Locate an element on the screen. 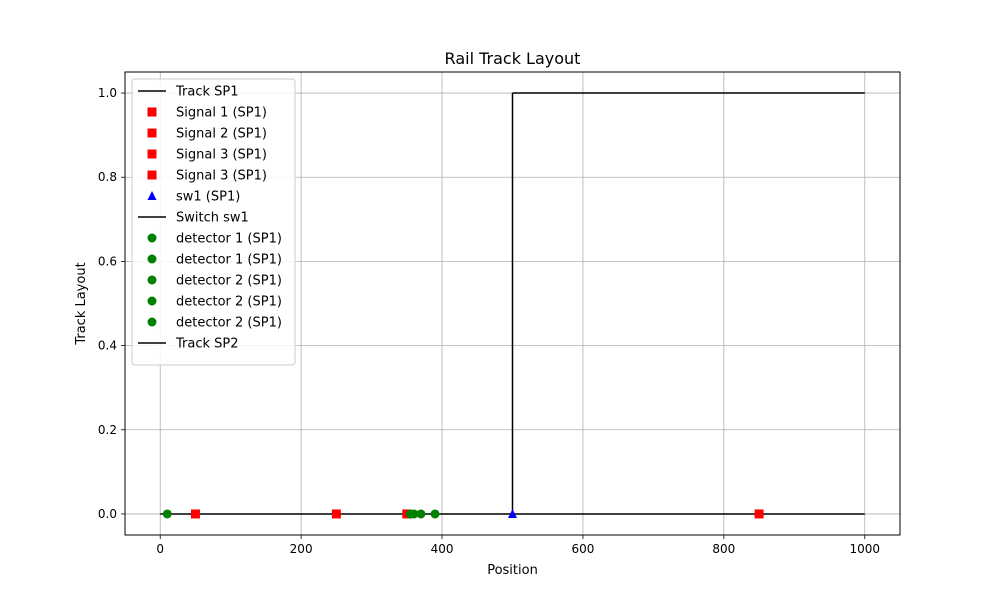  y-tick-label: 0.4 is located at coordinates (107, 346).